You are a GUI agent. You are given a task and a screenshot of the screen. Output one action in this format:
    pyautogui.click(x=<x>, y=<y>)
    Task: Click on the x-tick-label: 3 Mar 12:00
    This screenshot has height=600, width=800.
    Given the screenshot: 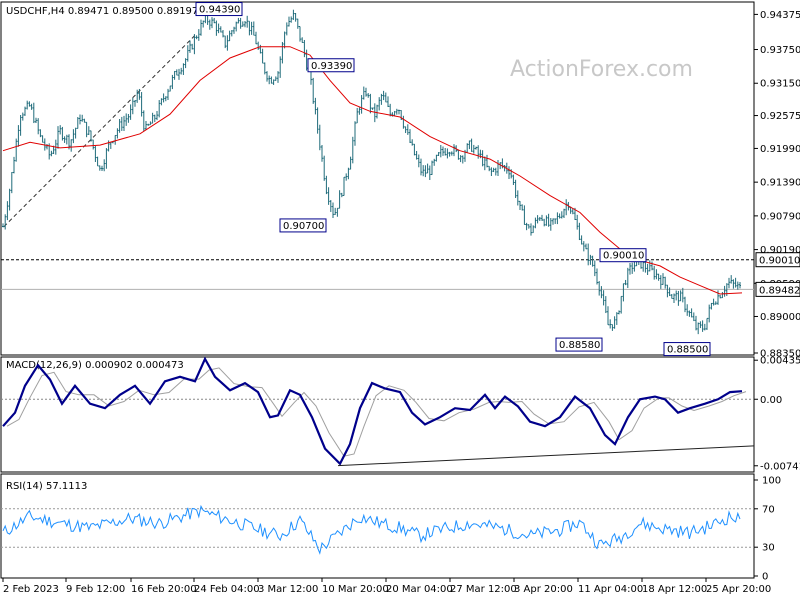 What is the action you would take?
    pyautogui.click(x=288, y=589)
    